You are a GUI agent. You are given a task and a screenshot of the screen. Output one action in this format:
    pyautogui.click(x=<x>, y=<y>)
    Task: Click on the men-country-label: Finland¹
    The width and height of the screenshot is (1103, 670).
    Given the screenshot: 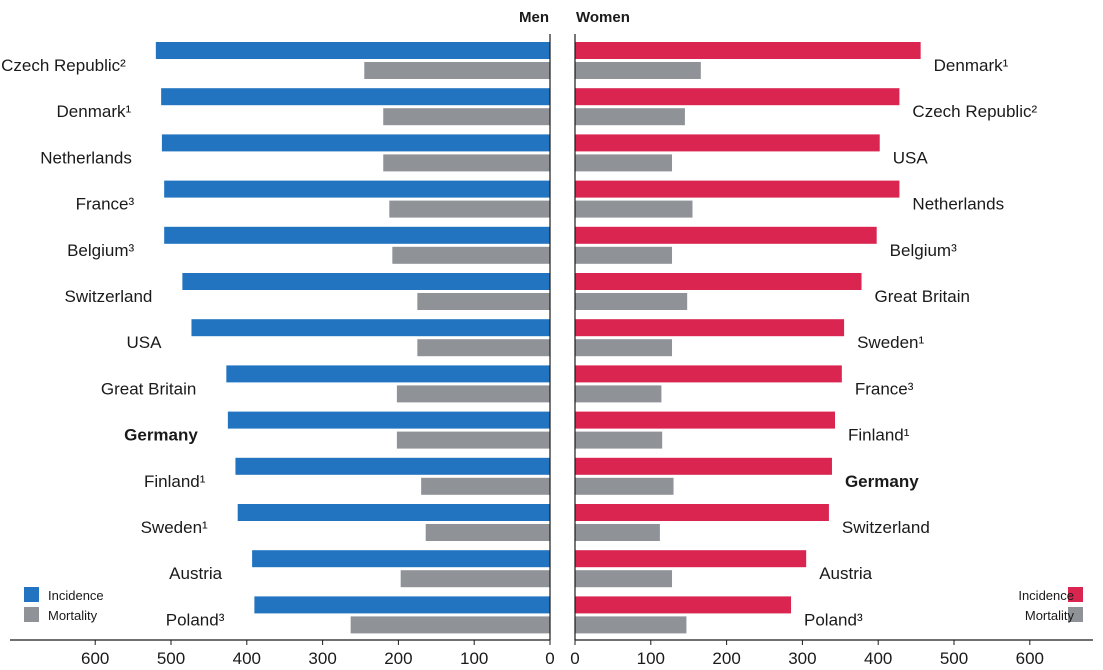 What is the action you would take?
    pyautogui.click(x=175, y=481)
    